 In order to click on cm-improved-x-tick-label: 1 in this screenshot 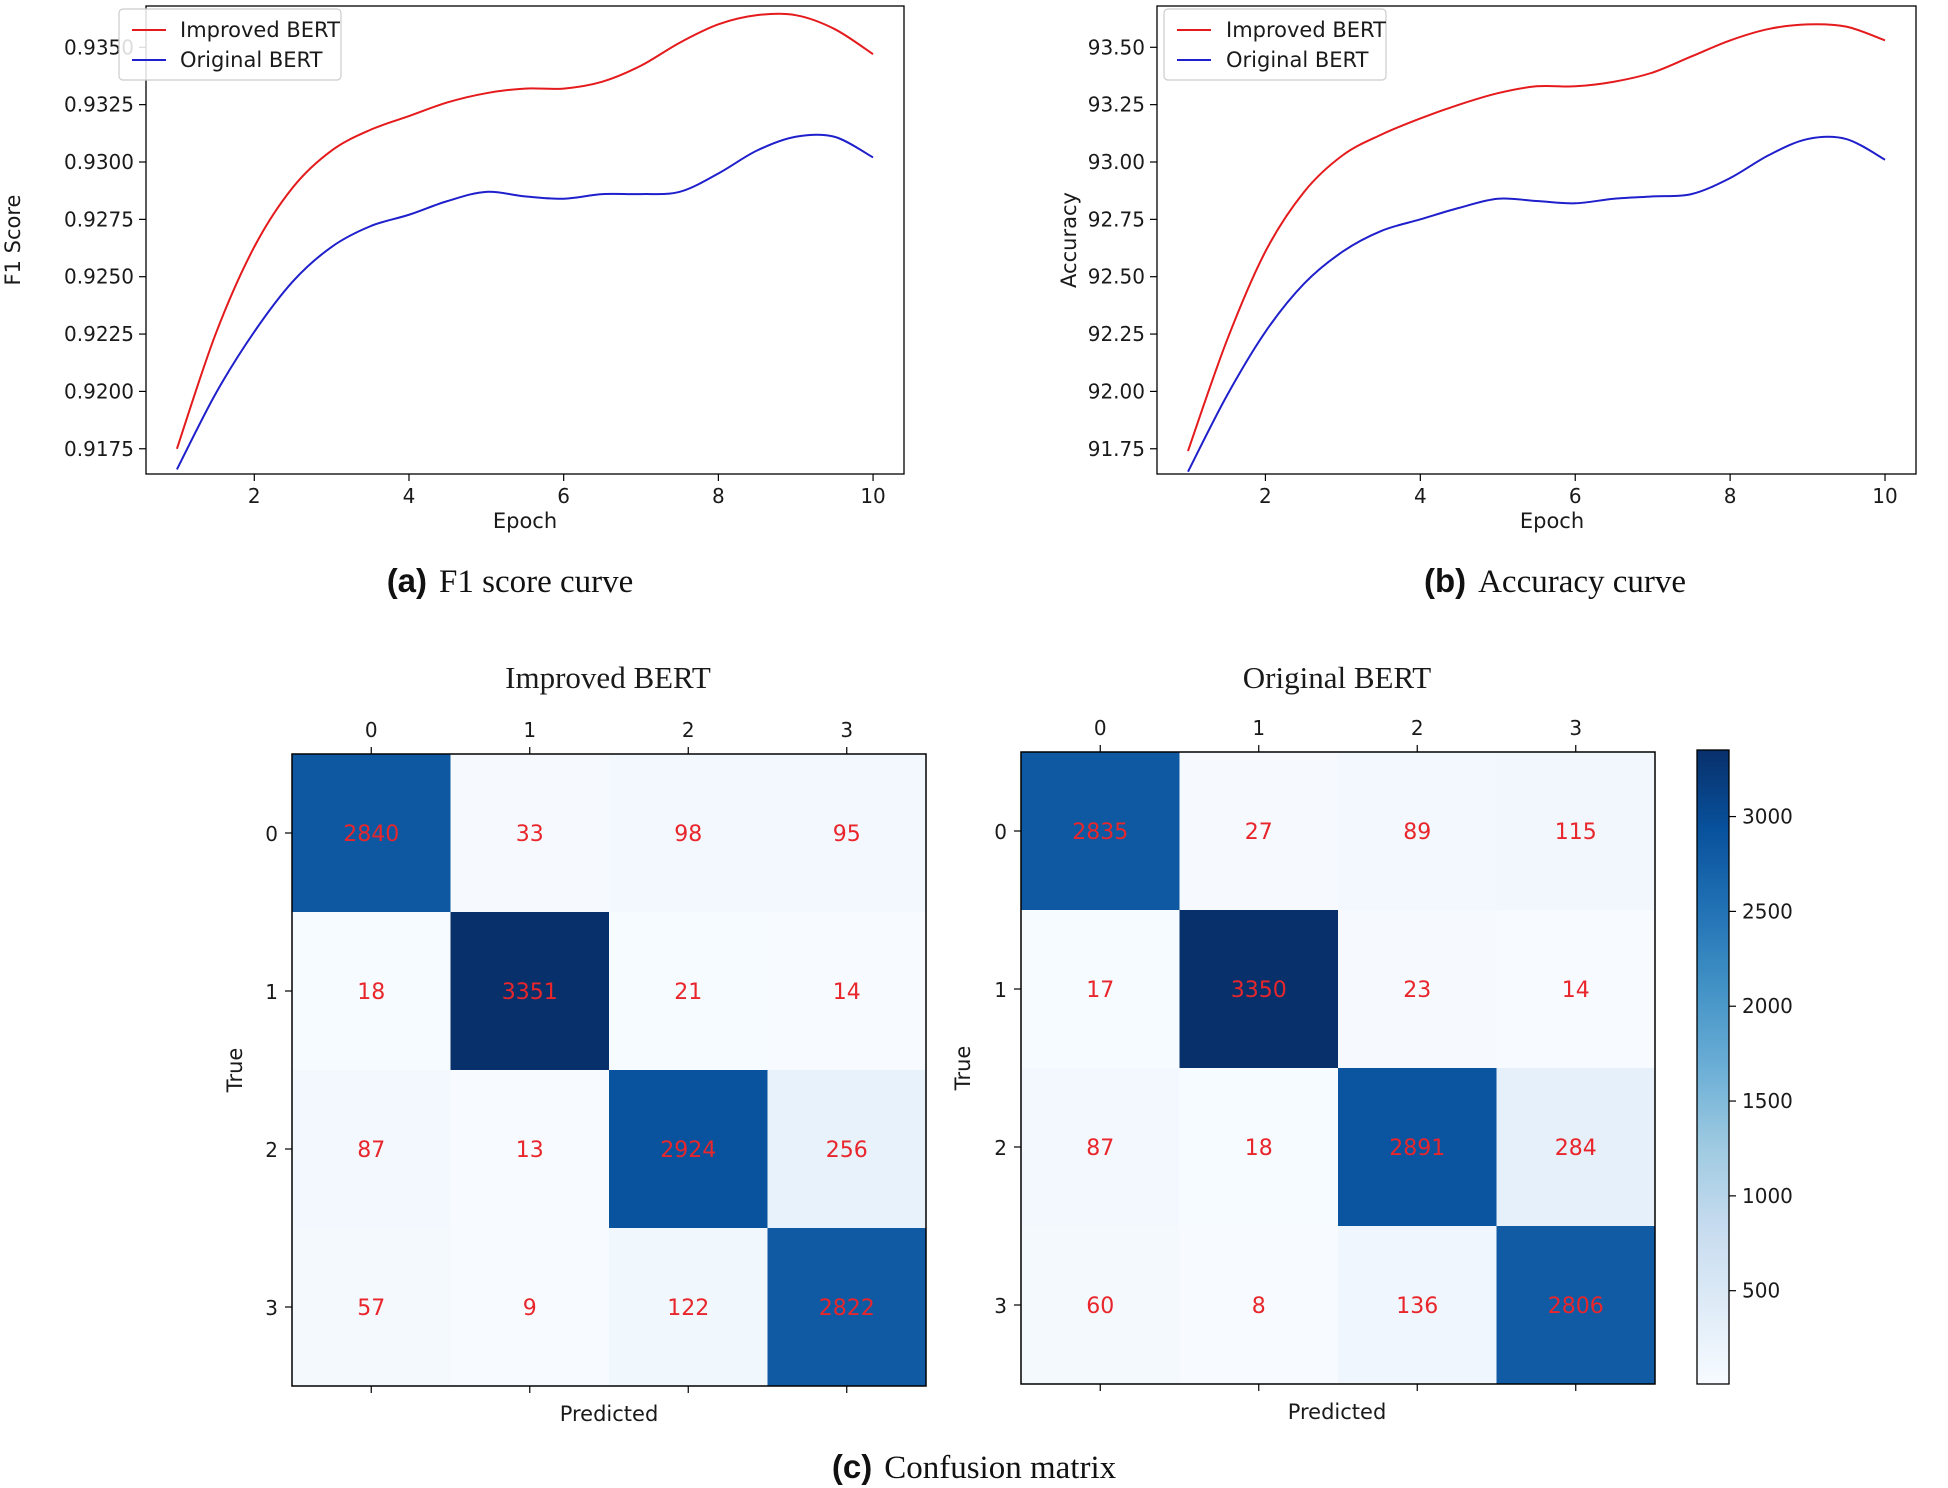, I will do `click(529, 730)`.